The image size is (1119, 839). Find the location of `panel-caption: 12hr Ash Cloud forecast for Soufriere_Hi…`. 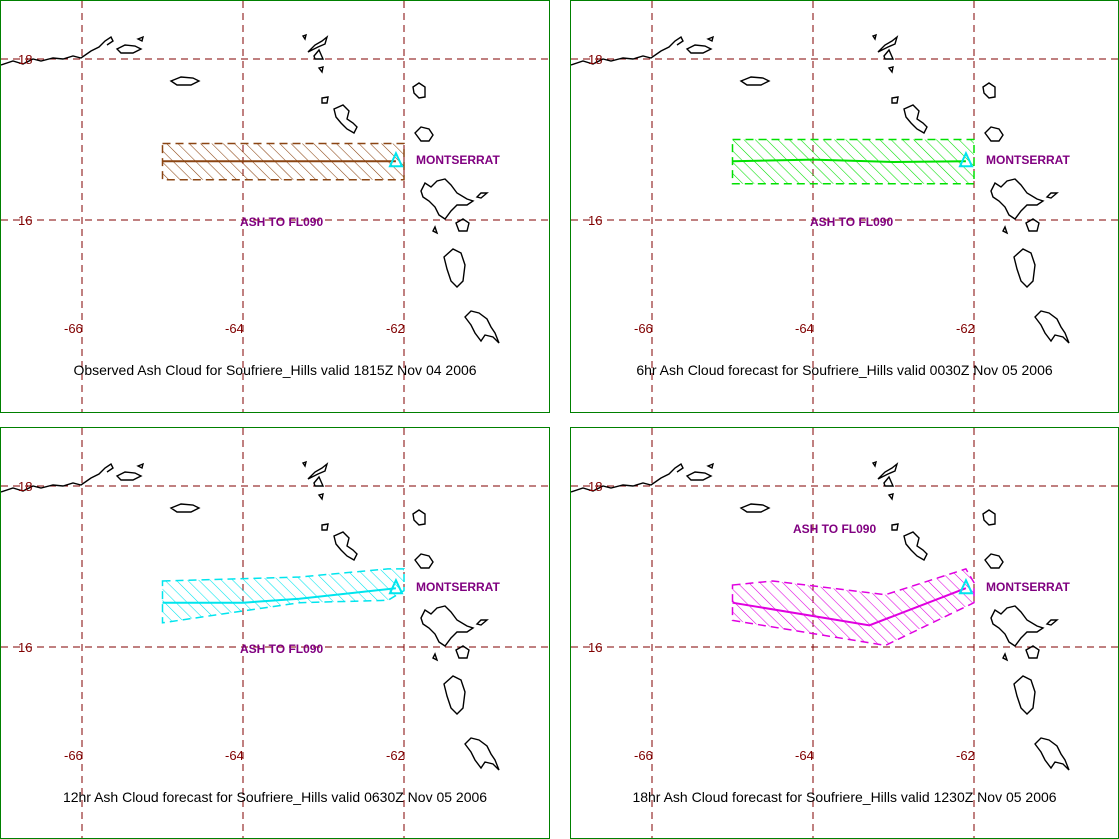

panel-caption: 12hr Ash Cloud forecast for Soufriere_Hi… is located at coordinates (275, 797).